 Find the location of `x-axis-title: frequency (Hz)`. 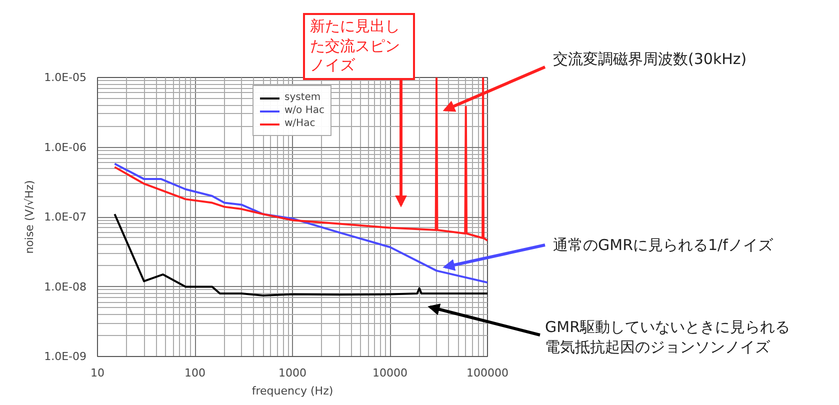

x-axis-title: frequency (Hz) is located at coordinates (293, 391).